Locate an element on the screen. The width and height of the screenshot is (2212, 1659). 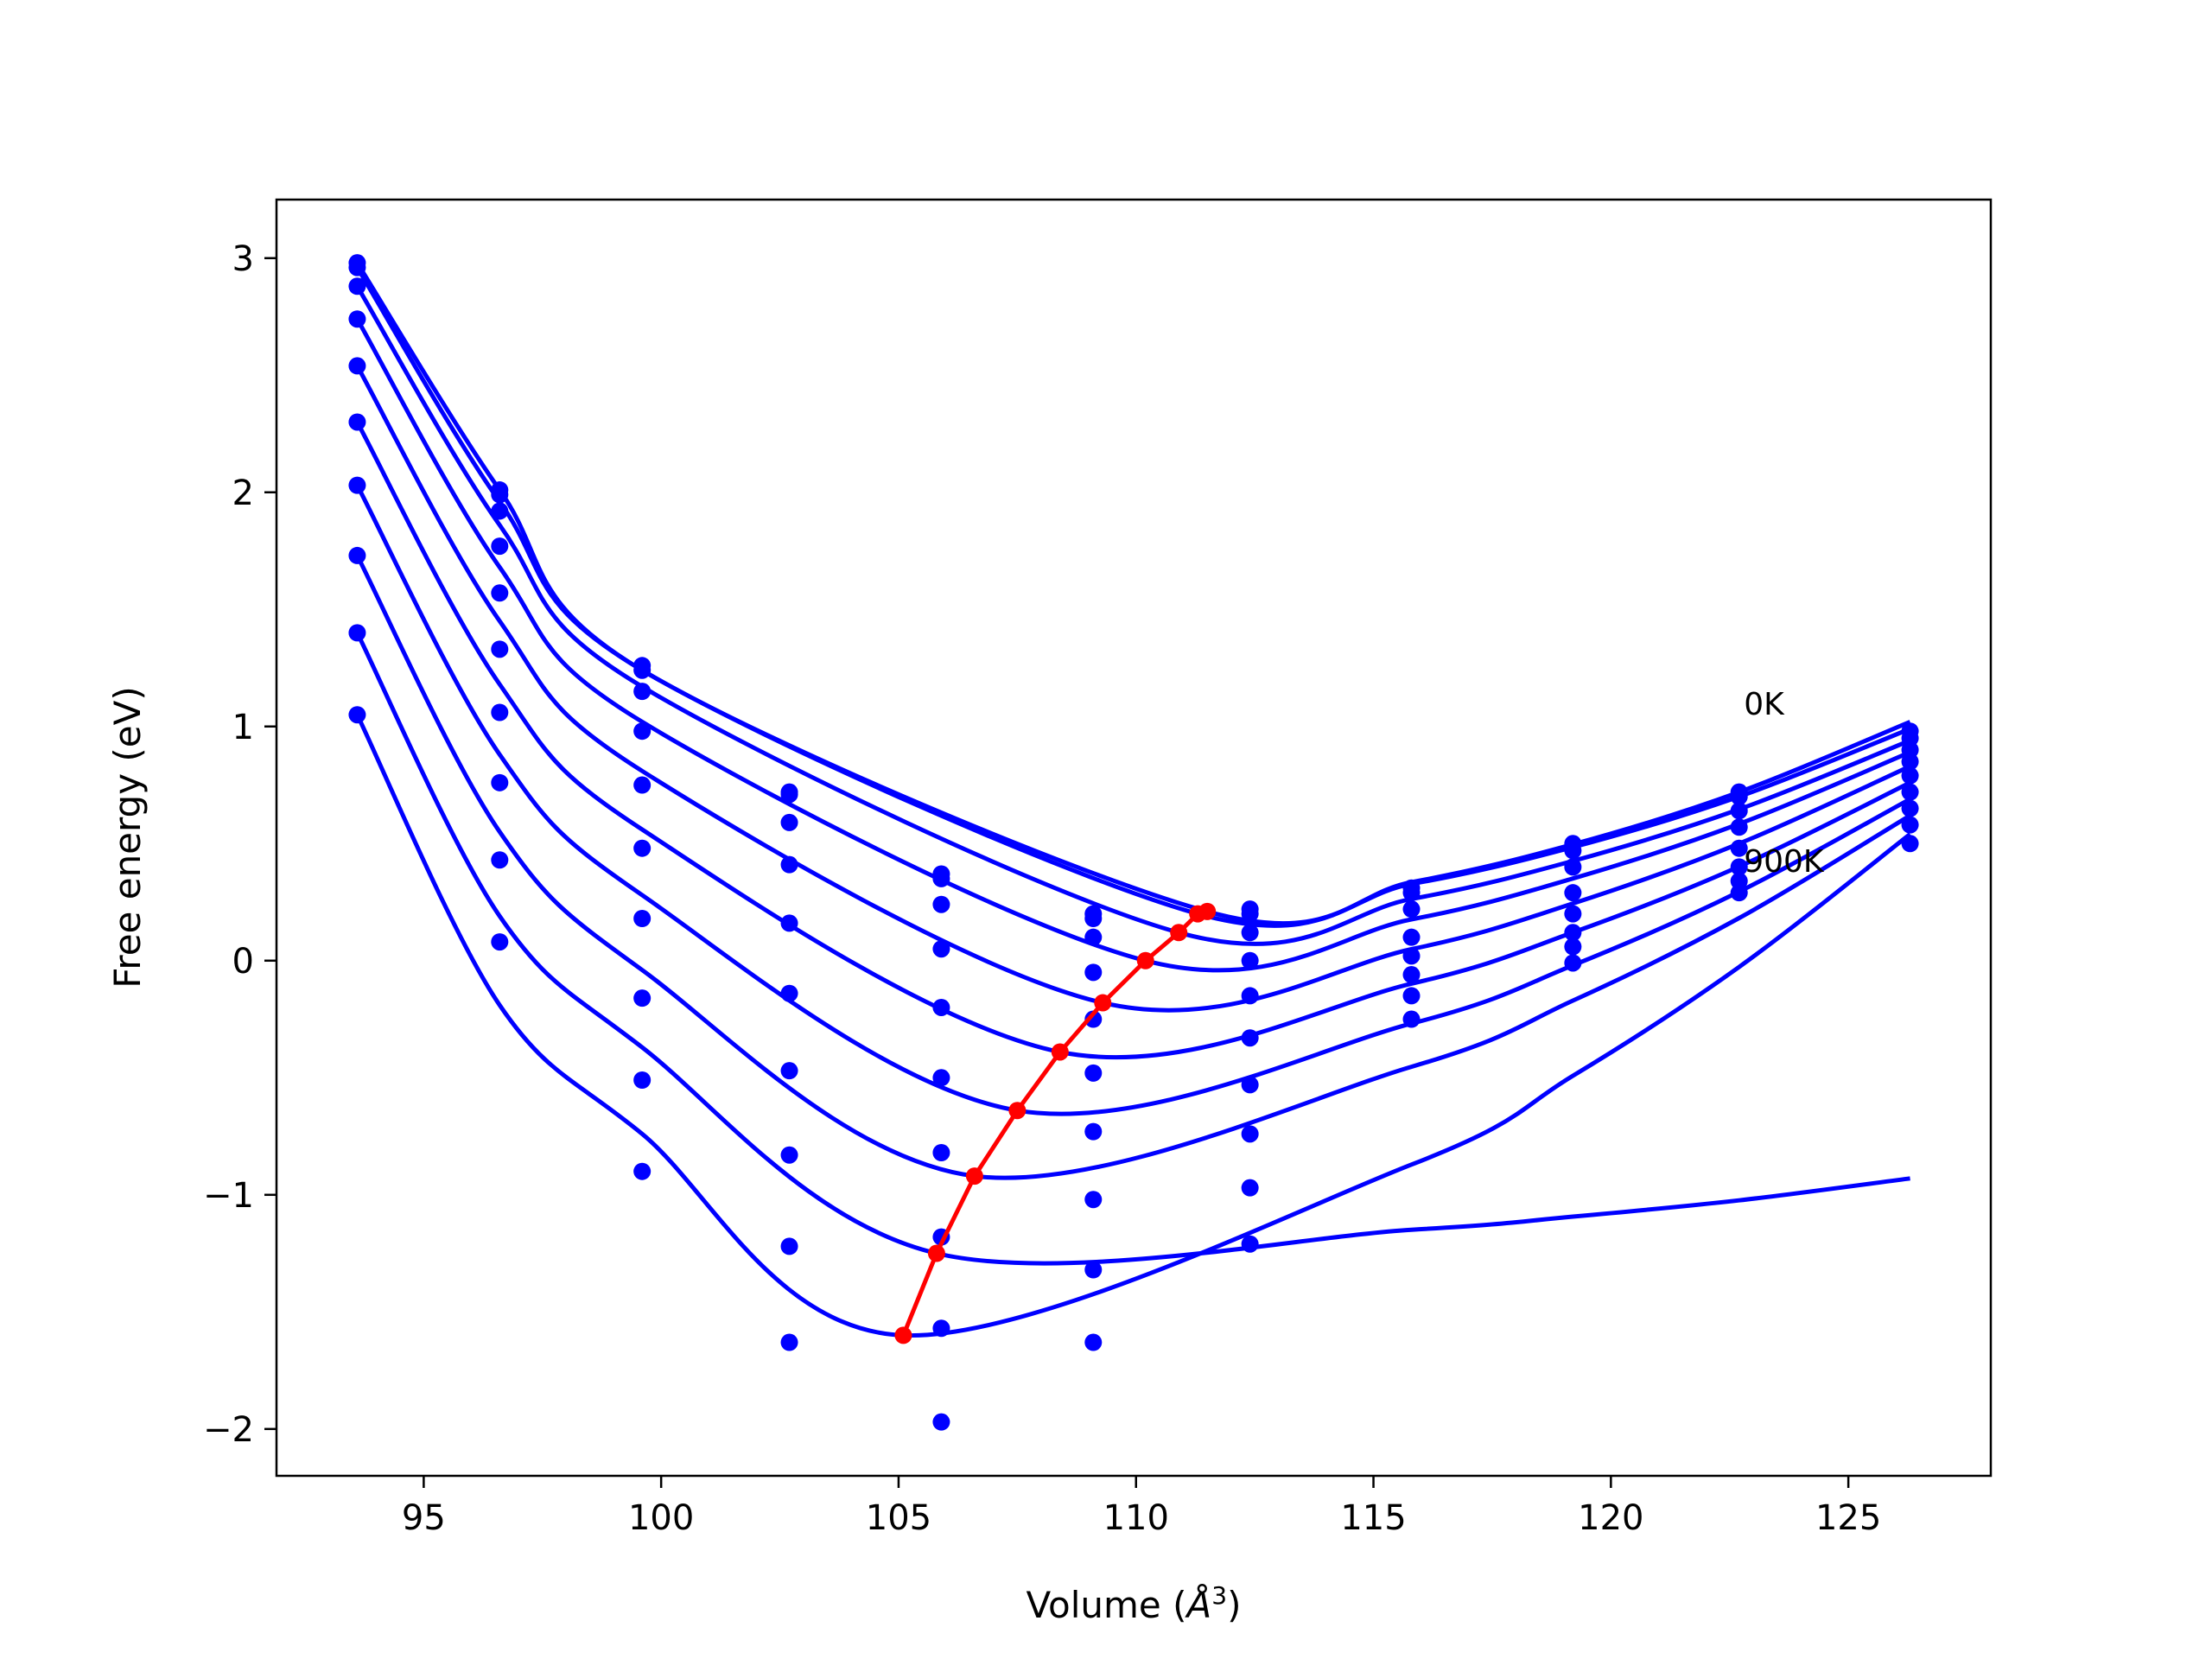
temperature-annotation: 0K is located at coordinates (1764, 704).